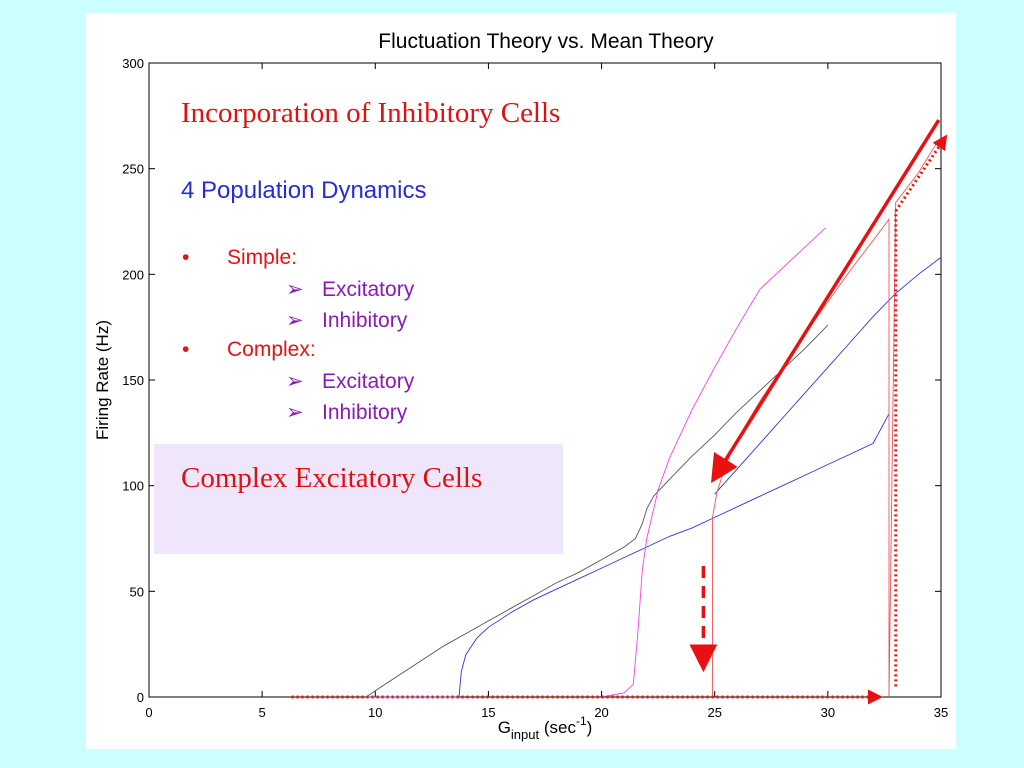 The height and width of the screenshot is (768, 1024). I want to click on bullet-complex: • Complex:, so click(249, 350).